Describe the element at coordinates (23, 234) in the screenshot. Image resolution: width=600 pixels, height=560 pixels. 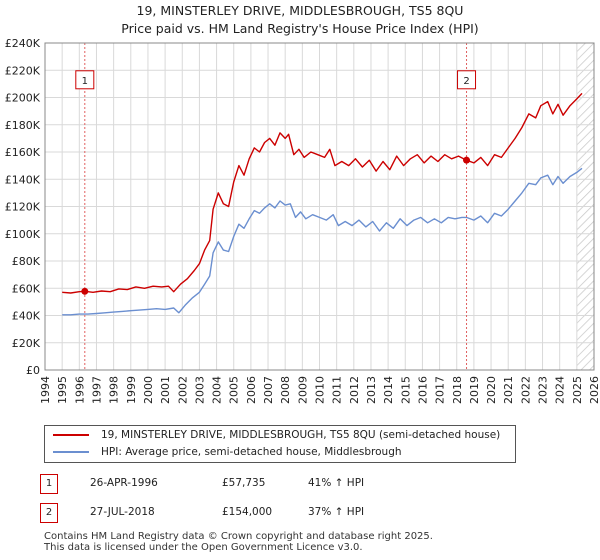
I see `y-tick-label: £100K` at that location.